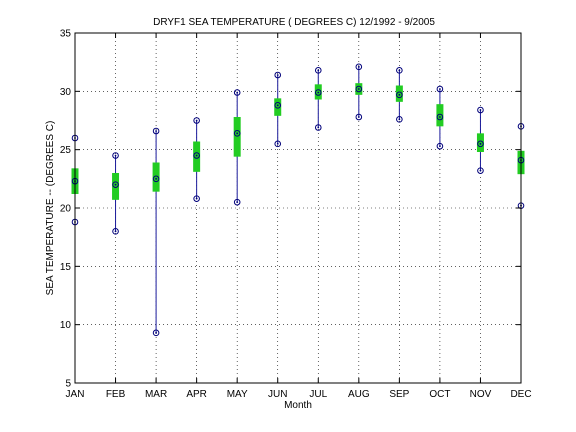 The image size is (576, 432). What do you see at coordinates (196, 394) in the screenshot?
I see `x-tick-label: APR` at bounding box center [196, 394].